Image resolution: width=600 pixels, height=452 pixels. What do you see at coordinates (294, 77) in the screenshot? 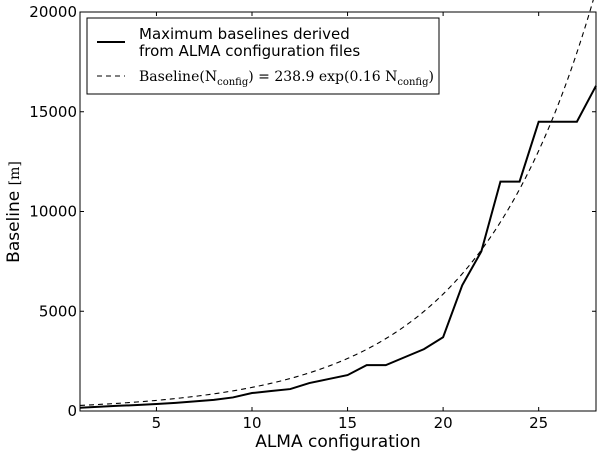
I see `fit-coefficient: 238.9` at bounding box center [294, 77].